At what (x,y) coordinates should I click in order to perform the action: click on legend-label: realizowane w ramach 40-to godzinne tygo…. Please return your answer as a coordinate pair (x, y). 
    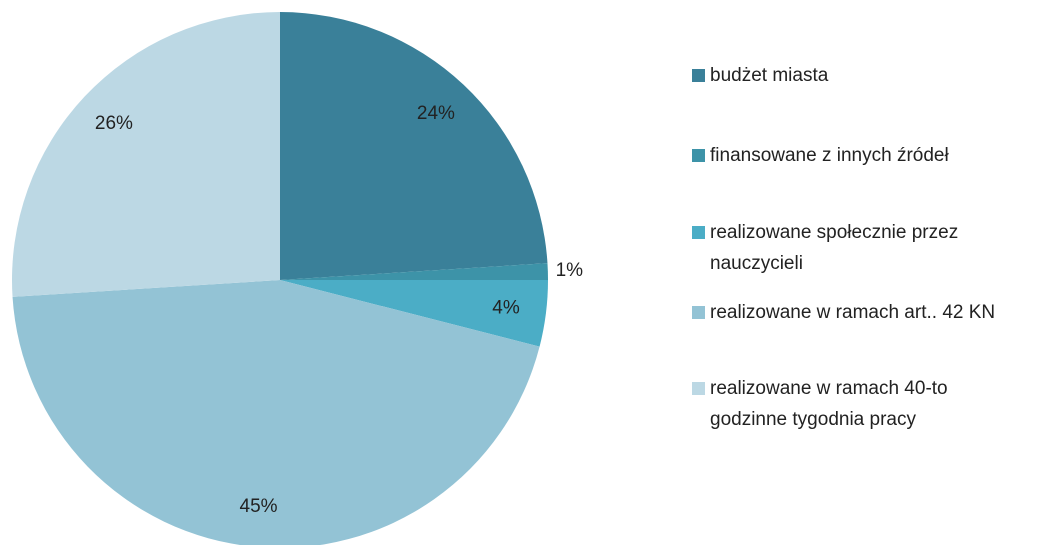
    Looking at the image, I should click on (829, 404).